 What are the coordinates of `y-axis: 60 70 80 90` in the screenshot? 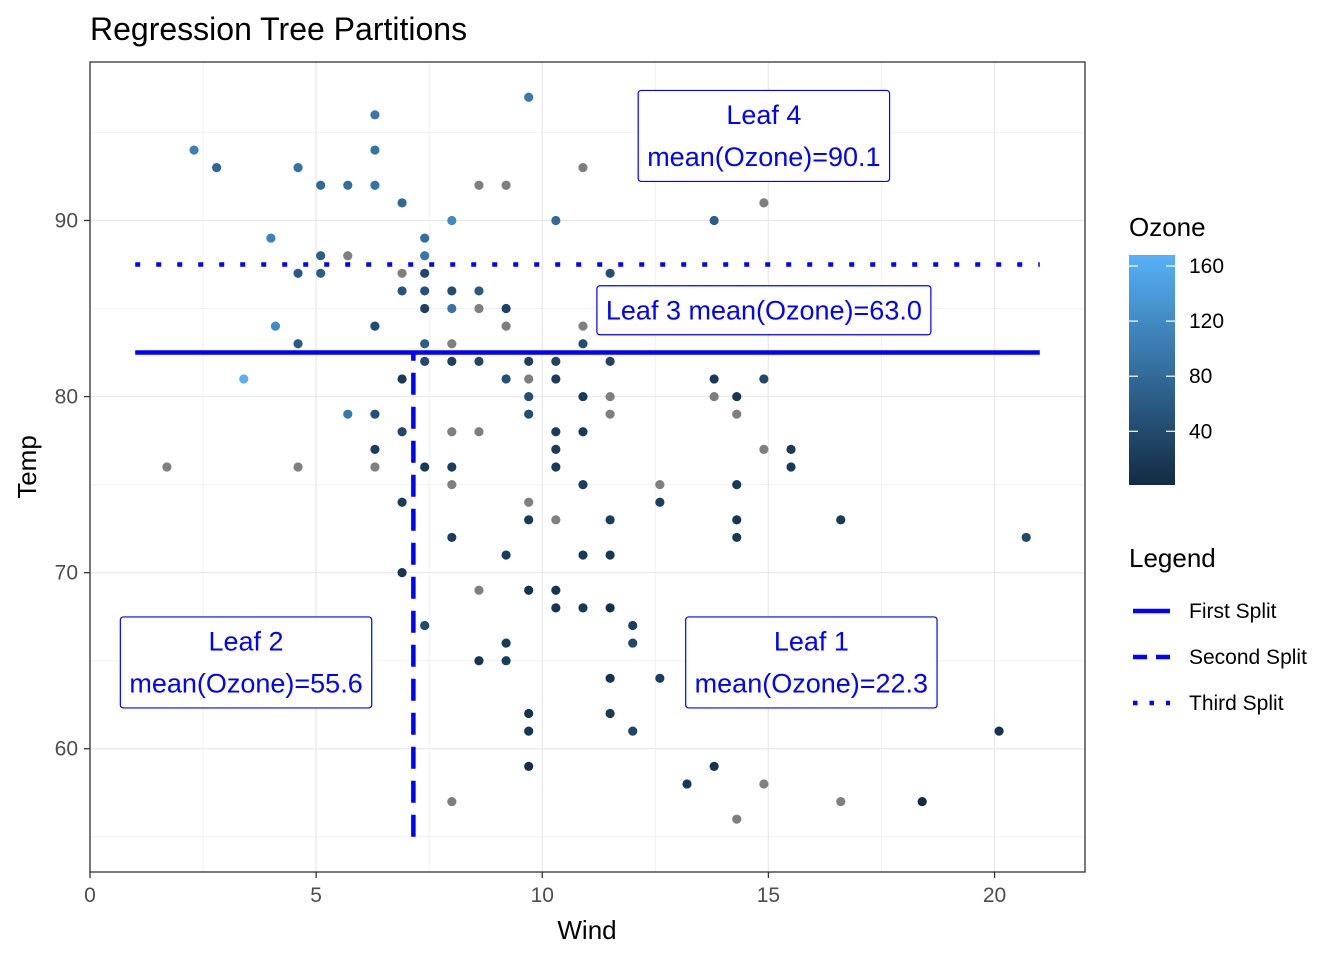 It's located at (72, 485).